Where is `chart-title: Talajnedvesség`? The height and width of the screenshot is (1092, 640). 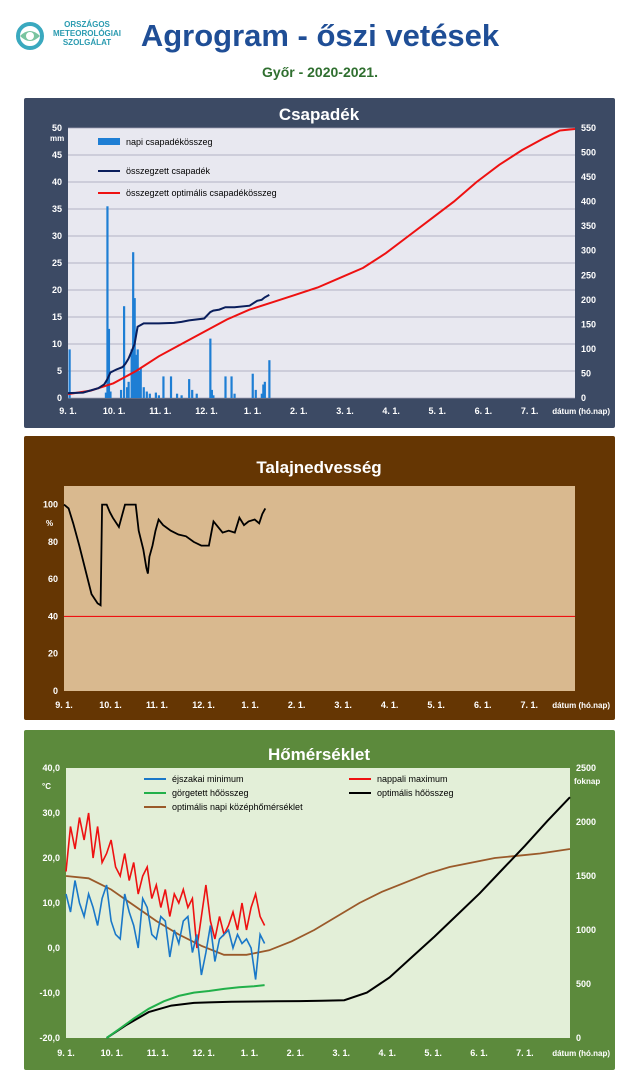
chart-title: Talajnedvesség is located at coordinates (318, 467).